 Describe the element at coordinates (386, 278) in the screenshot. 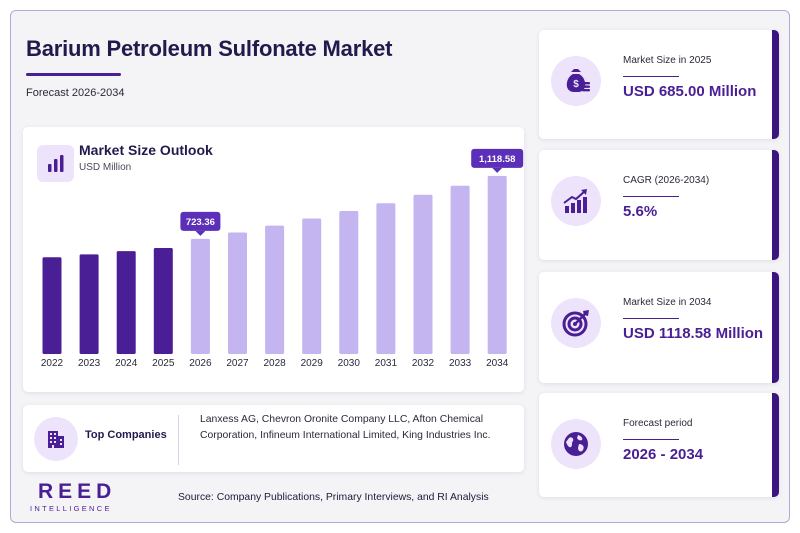

I see `bar-2031` at that location.